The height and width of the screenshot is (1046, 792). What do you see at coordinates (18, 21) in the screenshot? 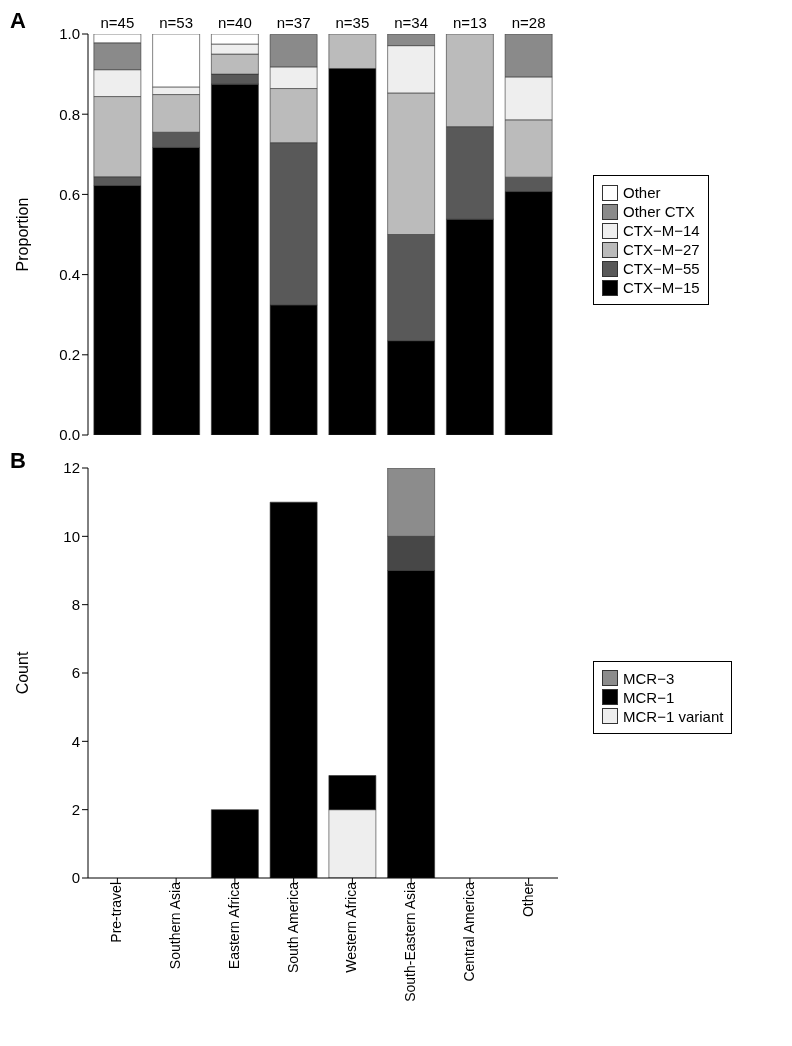
I see `chart-title: A` at bounding box center [18, 21].